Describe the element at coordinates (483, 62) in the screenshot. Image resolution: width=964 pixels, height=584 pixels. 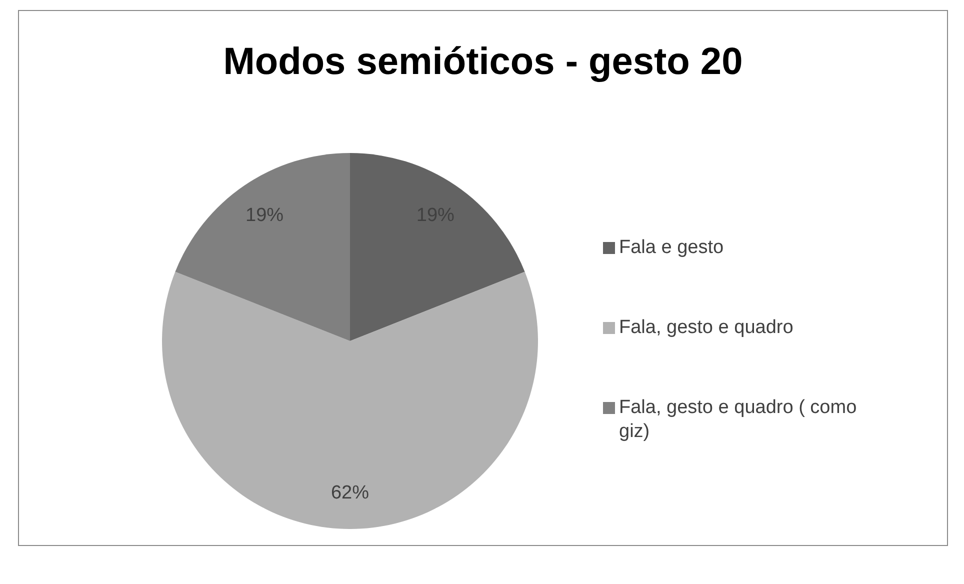
I see `chart-title: Modos semióticos - gesto 20` at that location.